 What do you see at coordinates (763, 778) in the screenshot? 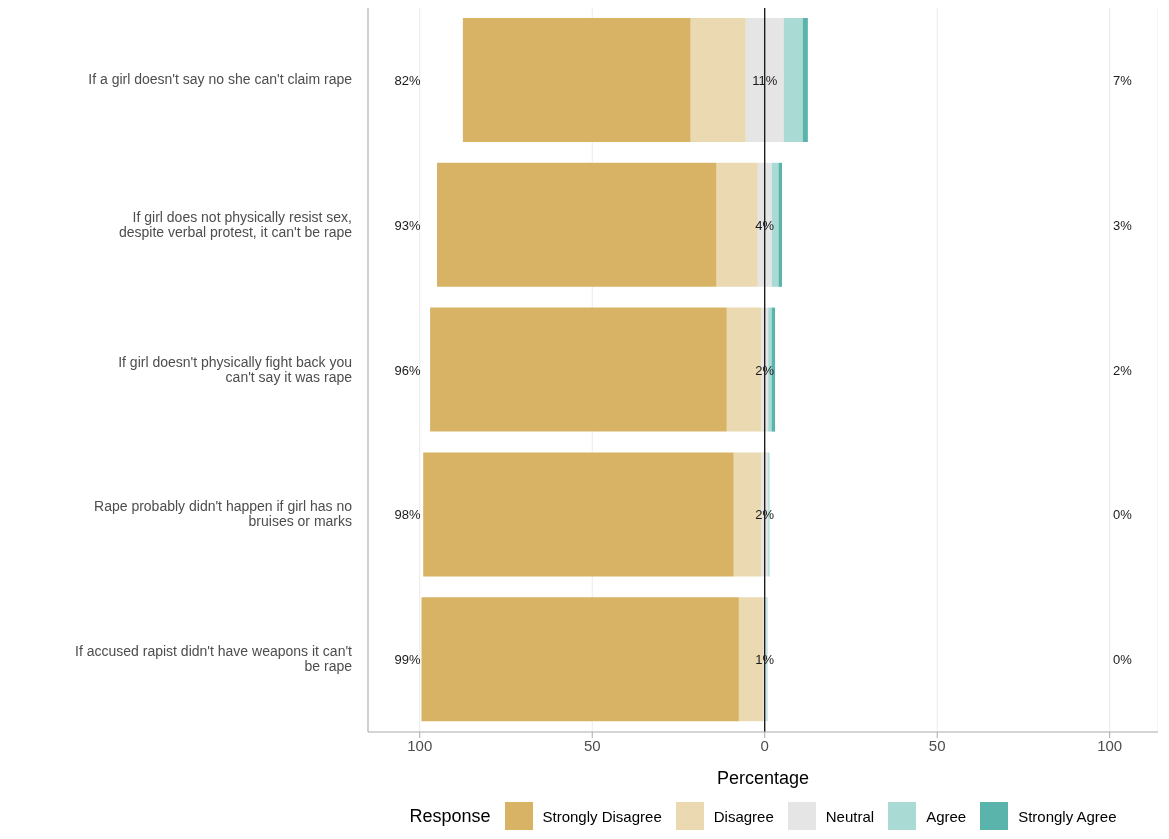
I see `x-axis-title: Percentage` at bounding box center [763, 778].